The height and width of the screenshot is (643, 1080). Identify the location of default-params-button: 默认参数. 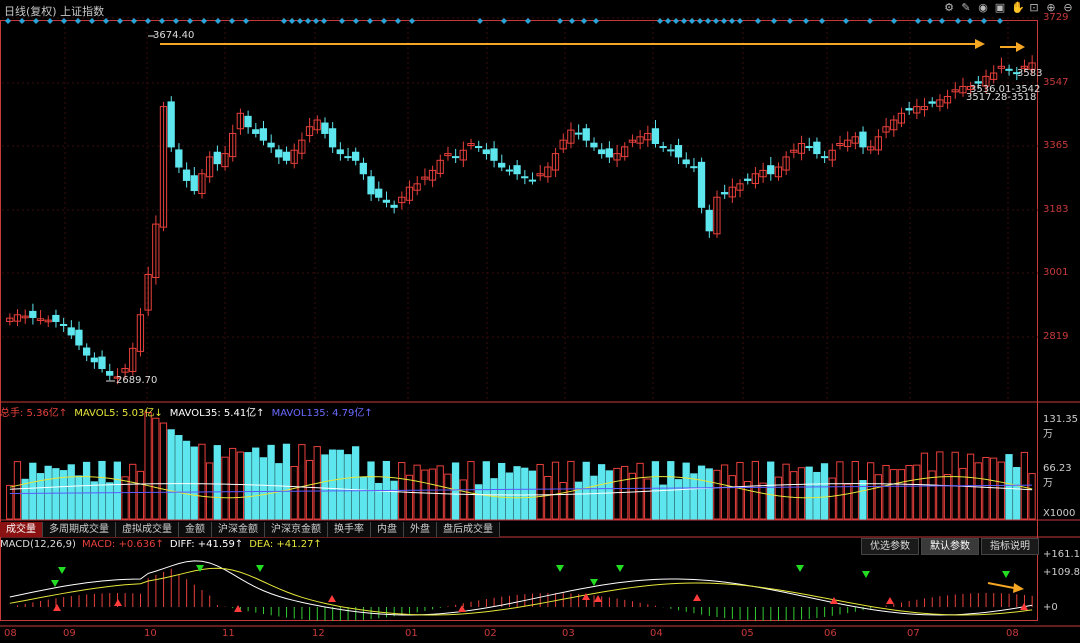
(950, 546).